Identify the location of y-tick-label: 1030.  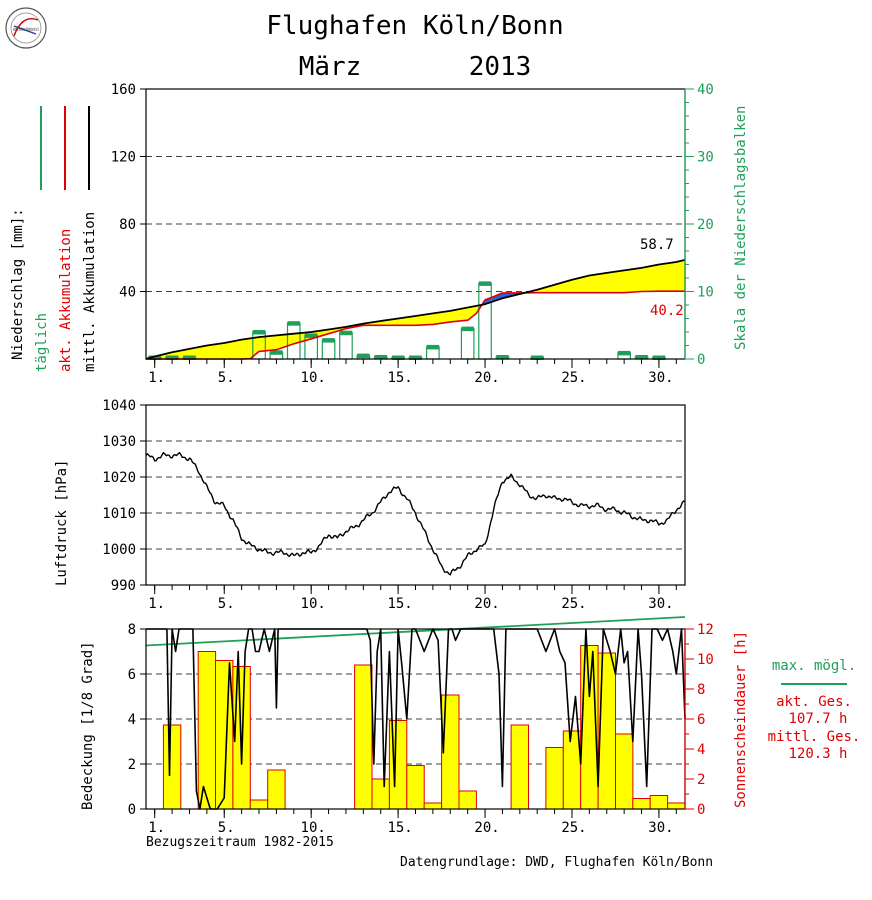
(119, 442).